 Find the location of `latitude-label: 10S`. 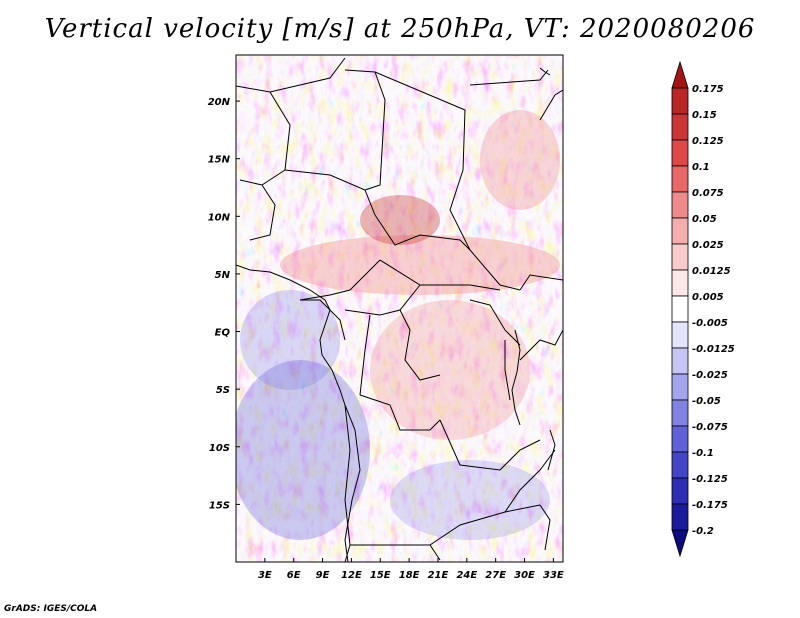

latitude-label: 10S is located at coordinates (219, 448).